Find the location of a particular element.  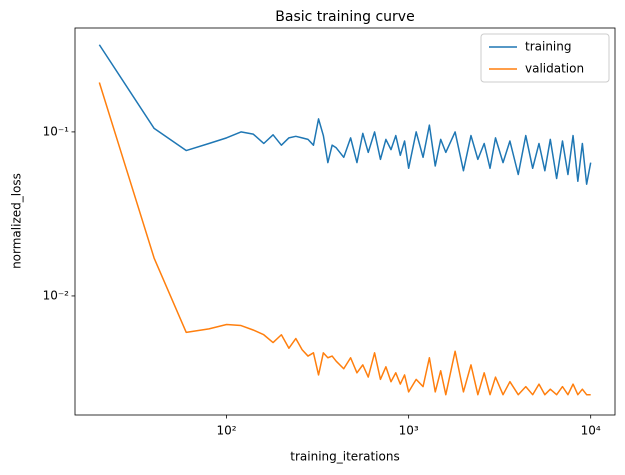

legend-label: validation is located at coordinates (554, 69).